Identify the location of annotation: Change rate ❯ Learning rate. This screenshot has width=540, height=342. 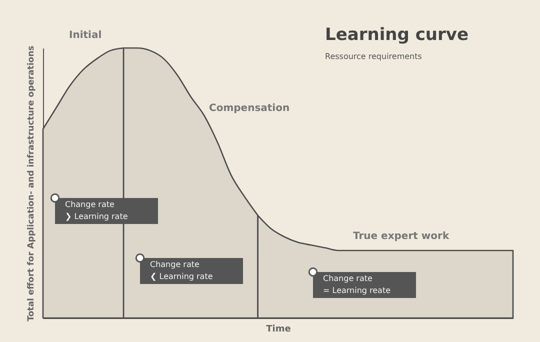
(96, 210).